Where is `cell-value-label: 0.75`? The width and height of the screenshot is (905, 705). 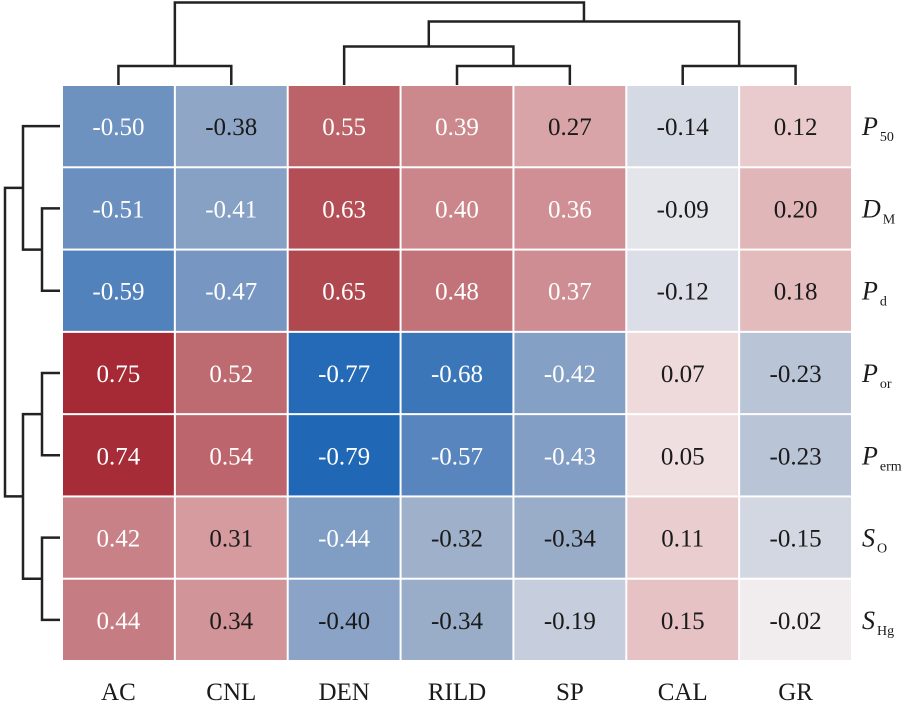 cell-value-label: 0.75 is located at coordinates (119, 374).